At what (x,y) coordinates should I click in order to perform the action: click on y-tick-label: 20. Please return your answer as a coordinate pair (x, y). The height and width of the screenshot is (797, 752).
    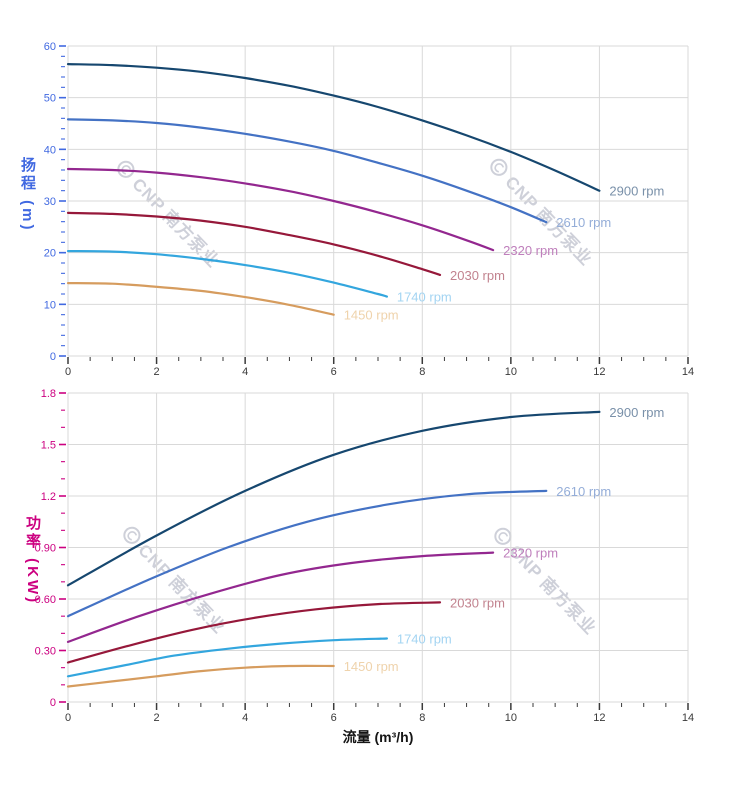
    Looking at the image, I should click on (50, 254).